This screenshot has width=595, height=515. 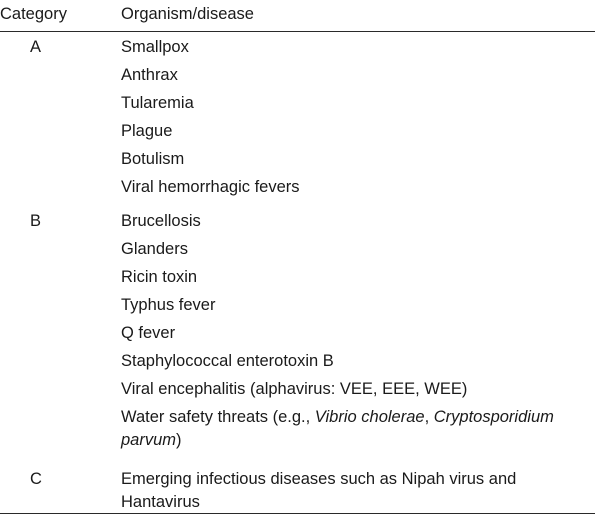 What do you see at coordinates (337, 428) in the screenshot?
I see `water-organism-2: Cryptosporidium parvum` at bounding box center [337, 428].